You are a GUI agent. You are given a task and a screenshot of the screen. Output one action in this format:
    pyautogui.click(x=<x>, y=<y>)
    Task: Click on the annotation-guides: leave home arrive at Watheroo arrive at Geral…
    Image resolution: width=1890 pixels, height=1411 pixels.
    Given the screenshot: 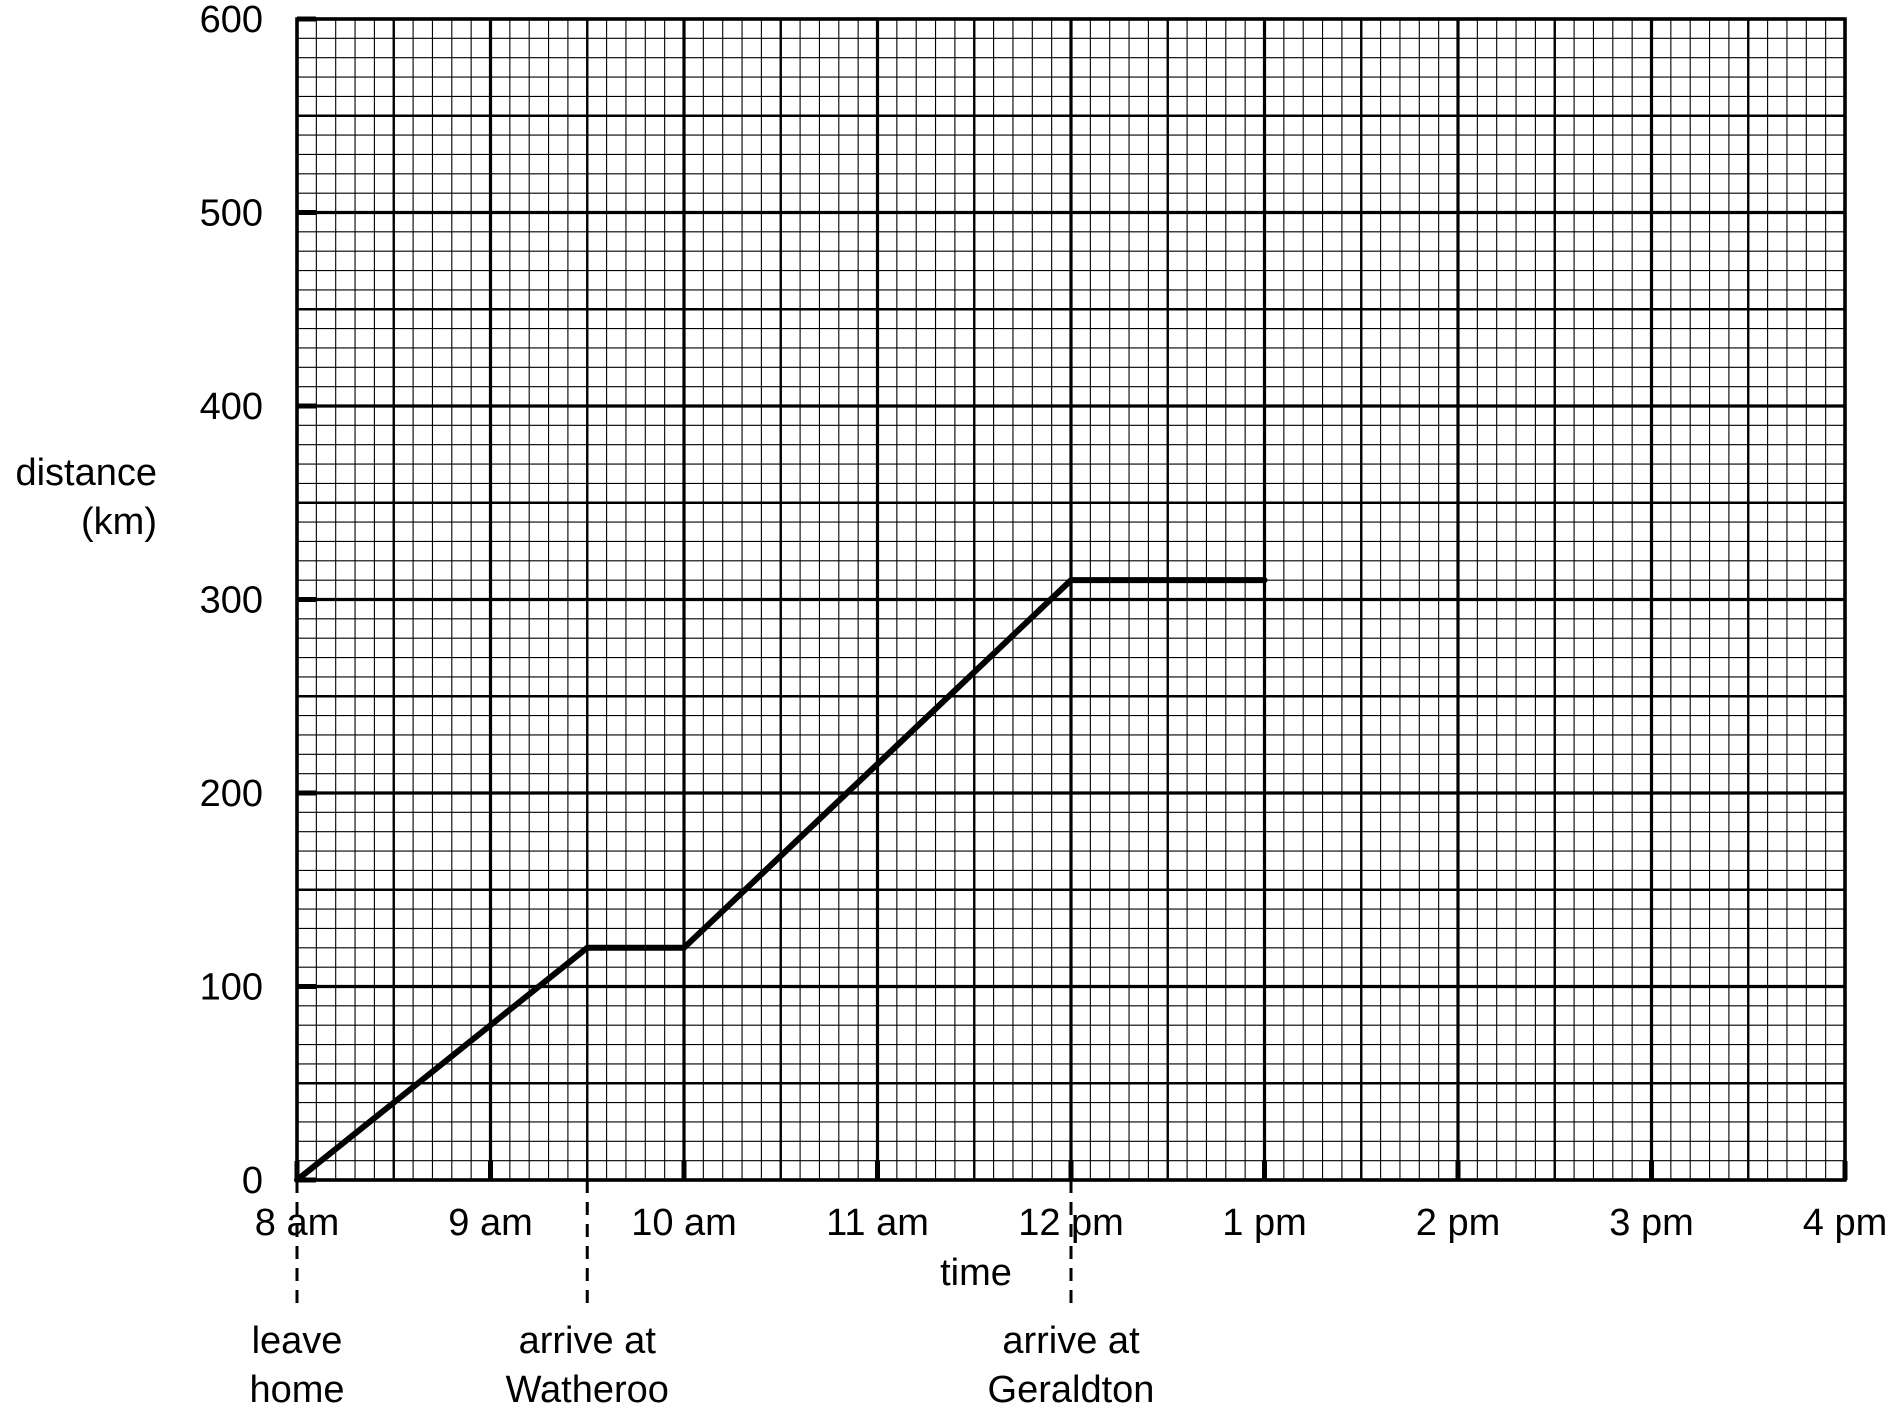 What is the action you would take?
    pyautogui.click(x=701, y=1295)
    